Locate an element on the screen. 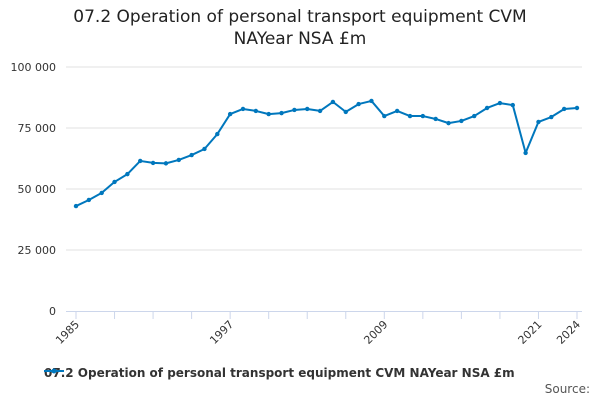  x-tick-label: 2024 is located at coordinates (568, 332).